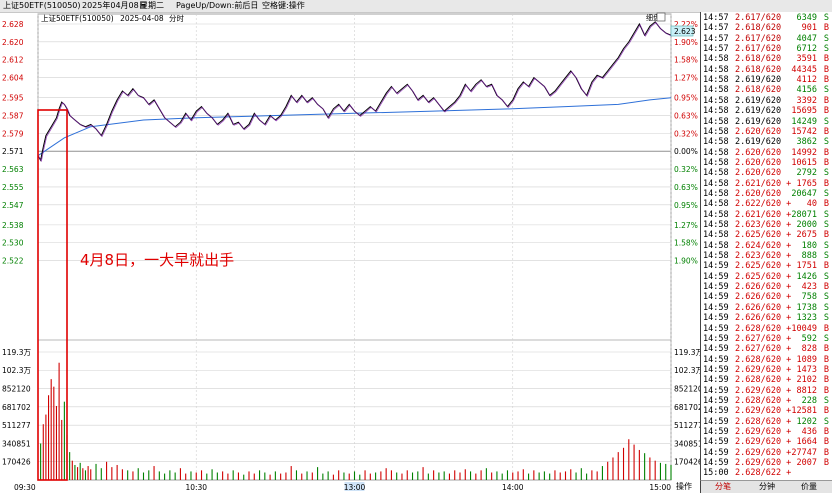  Describe the element at coordinates (16, 370) in the screenshot. I see `volume-tick-label: 102.3万` at that location.